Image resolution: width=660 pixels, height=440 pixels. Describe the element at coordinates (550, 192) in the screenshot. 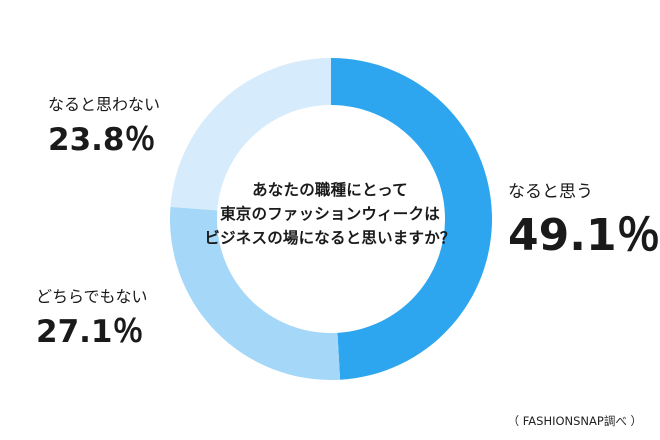

I see `slice-name-agree: なると思う` at that location.